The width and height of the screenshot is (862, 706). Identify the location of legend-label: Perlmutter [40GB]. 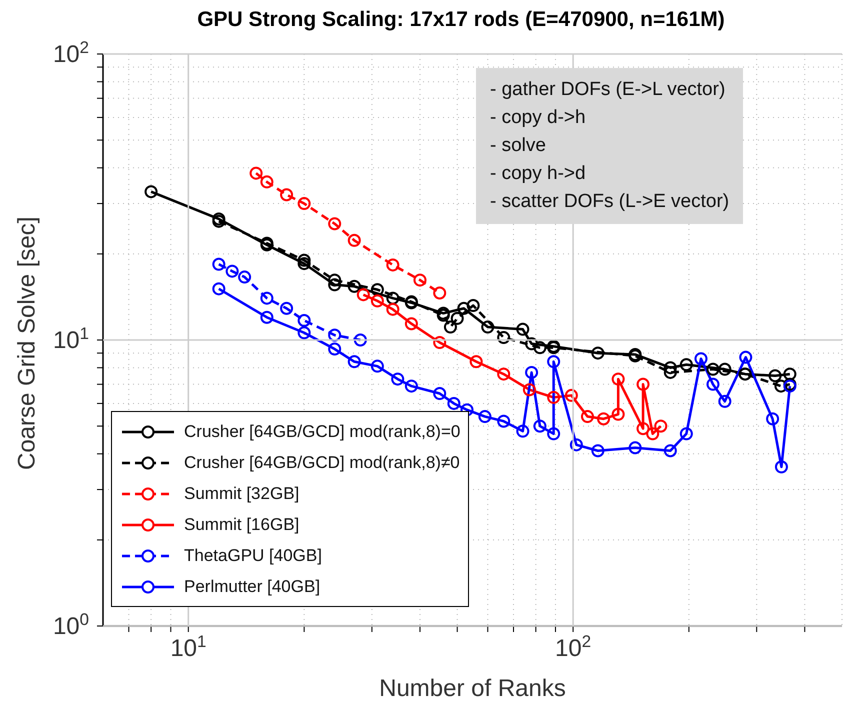
(252, 586).